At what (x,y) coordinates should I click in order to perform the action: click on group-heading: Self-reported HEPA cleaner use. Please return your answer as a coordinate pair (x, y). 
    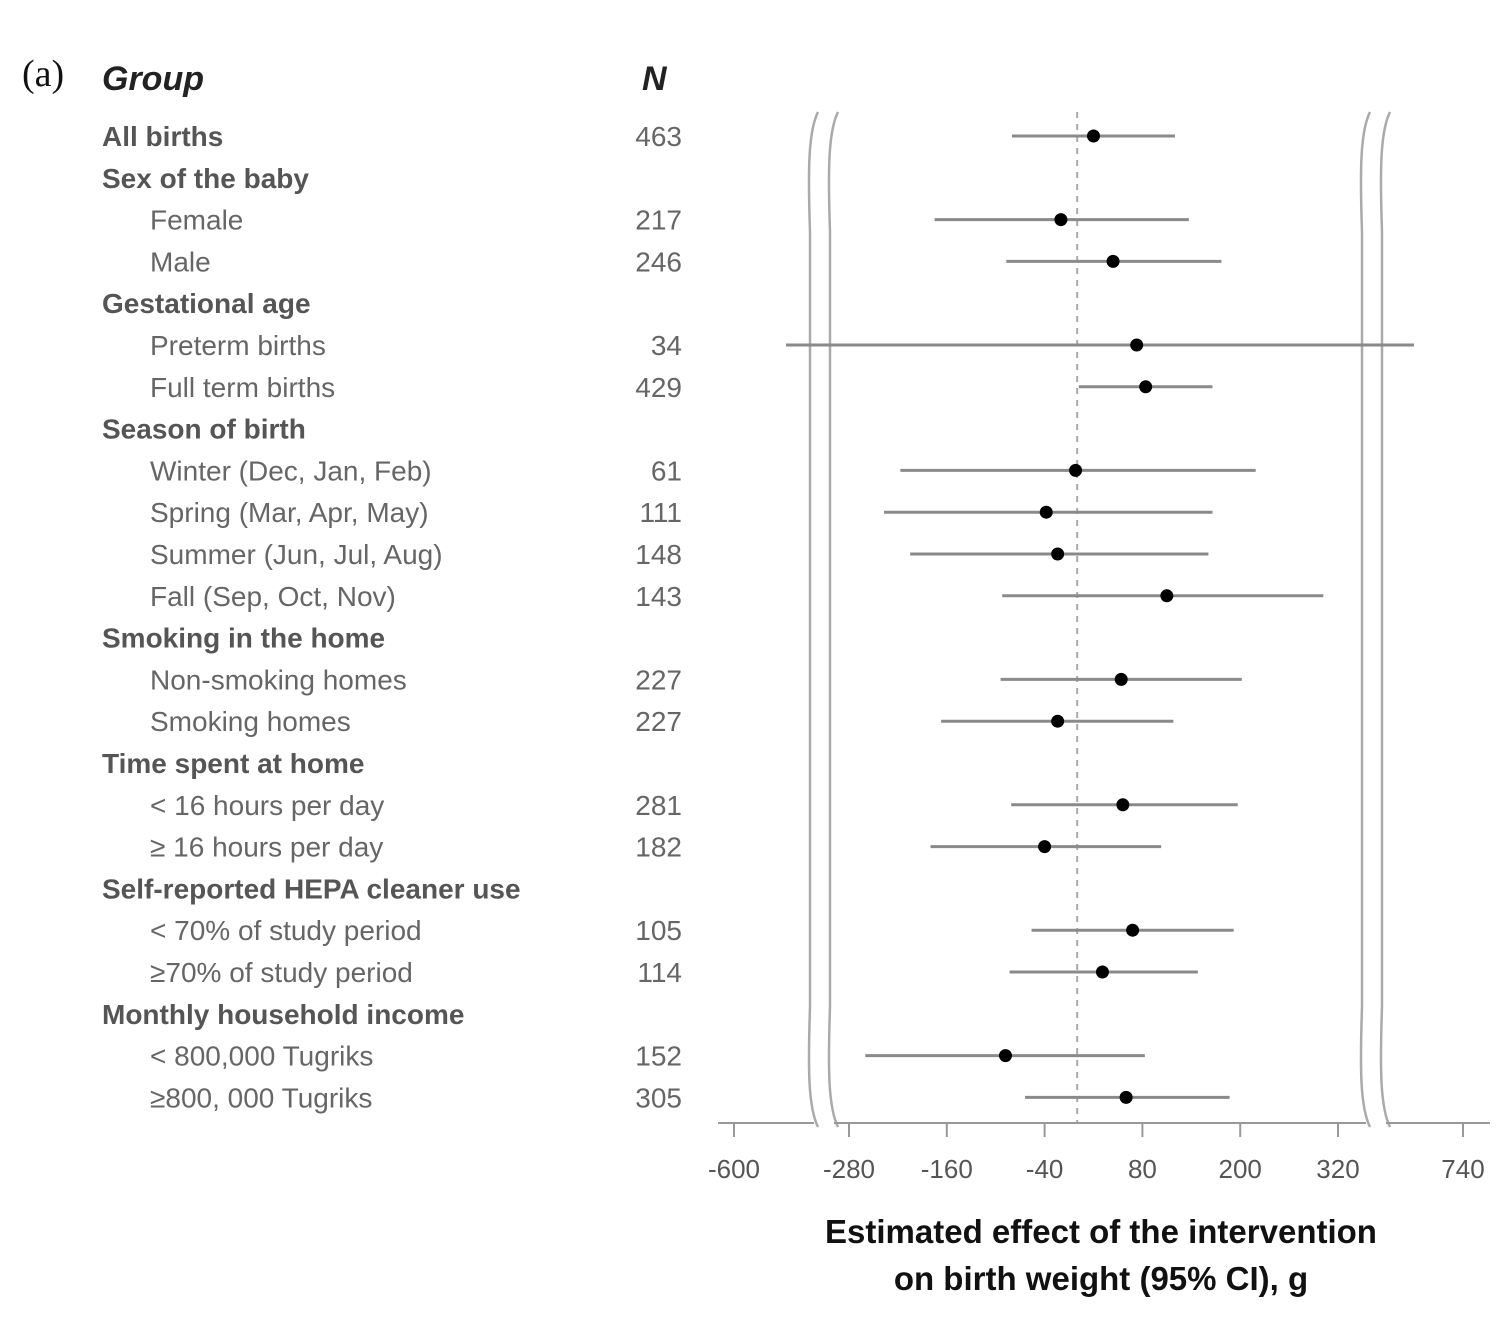
    Looking at the image, I should click on (311, 888).